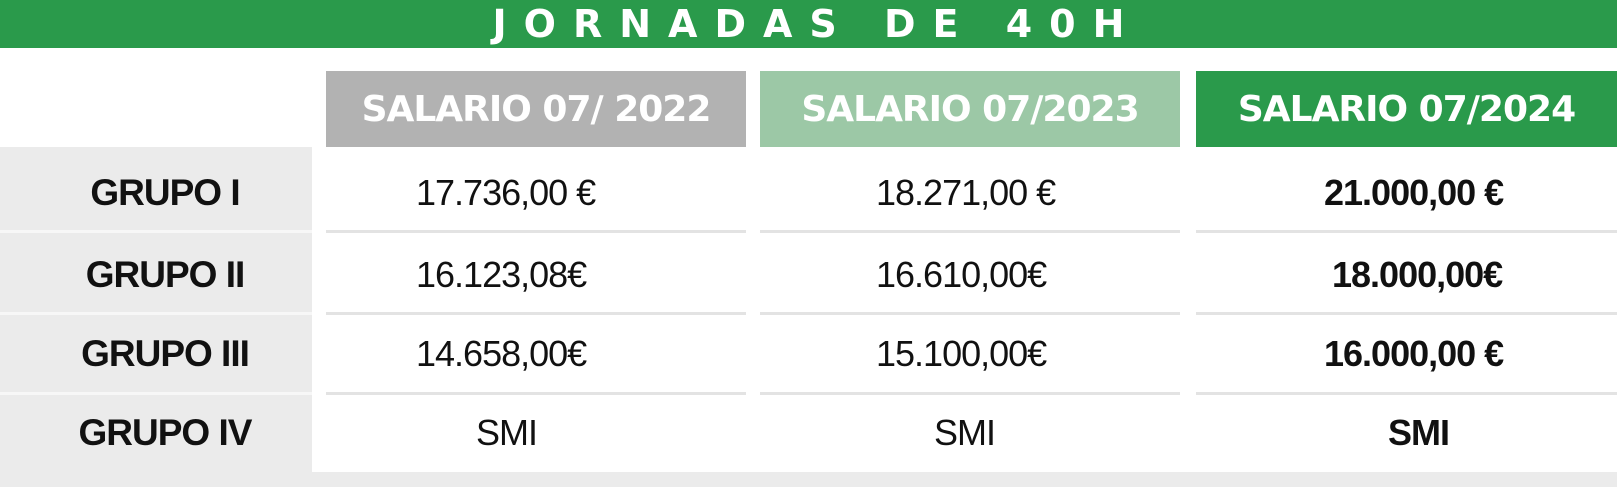  What do you see at coordinates (165, 274) in the screenshot?
I see `row-label-grupo-ii: GRUPO II` at bounding box center [165, 274].